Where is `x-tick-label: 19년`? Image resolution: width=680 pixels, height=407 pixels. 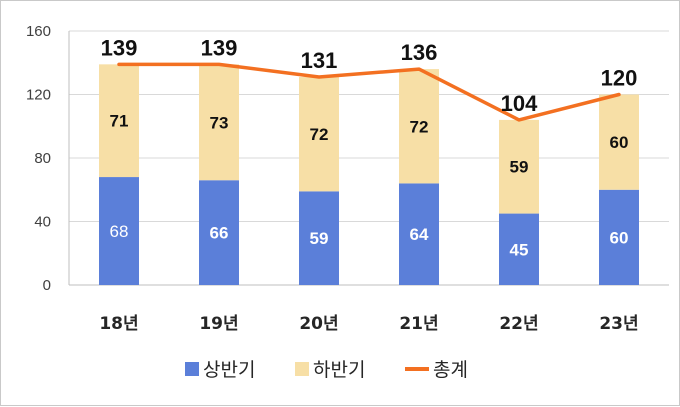
x-tick-label: 19년 is located at coordinates (218, 324).